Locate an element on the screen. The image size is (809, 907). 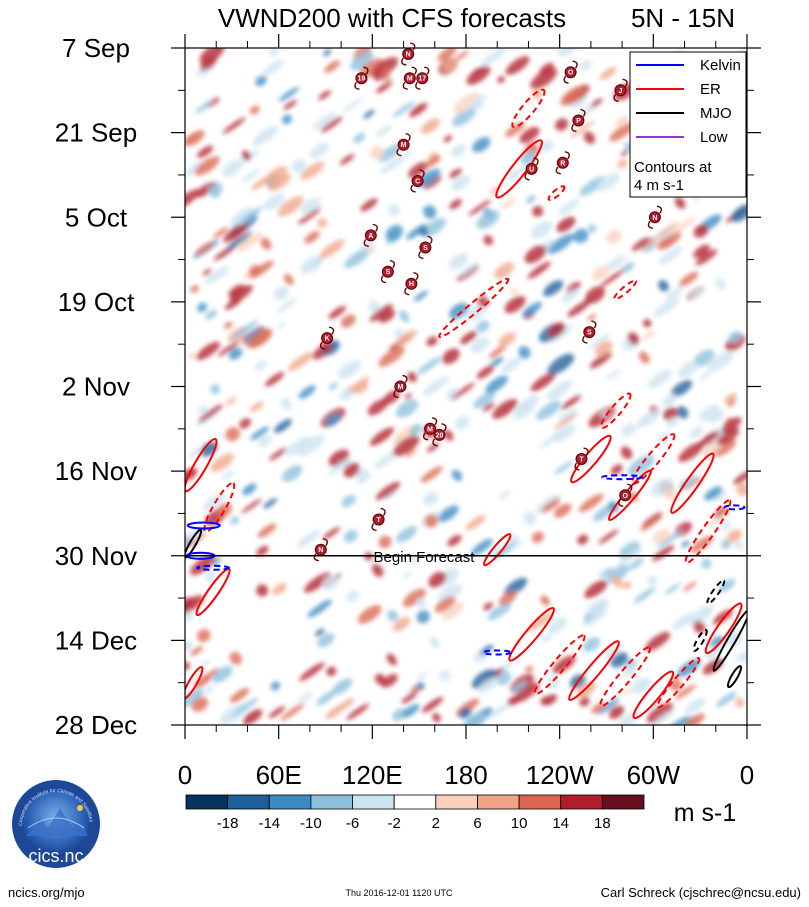
footer-url: ncics.org/mjo is located at coordinates (46, 892).